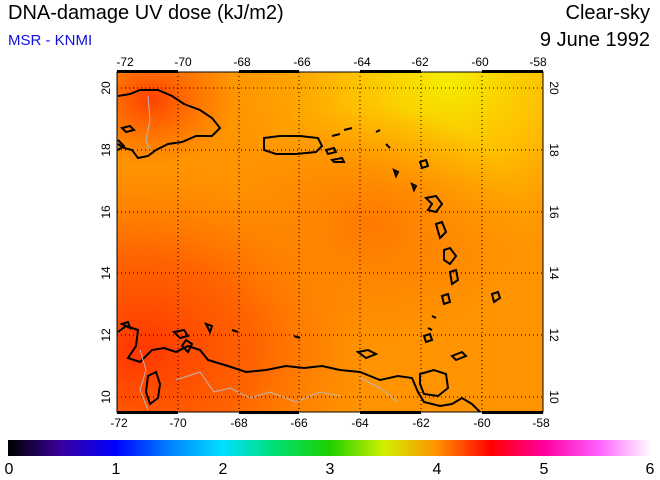 This screenshot has height=480, width=660. I want to click on grenadines, so click(432, 323).